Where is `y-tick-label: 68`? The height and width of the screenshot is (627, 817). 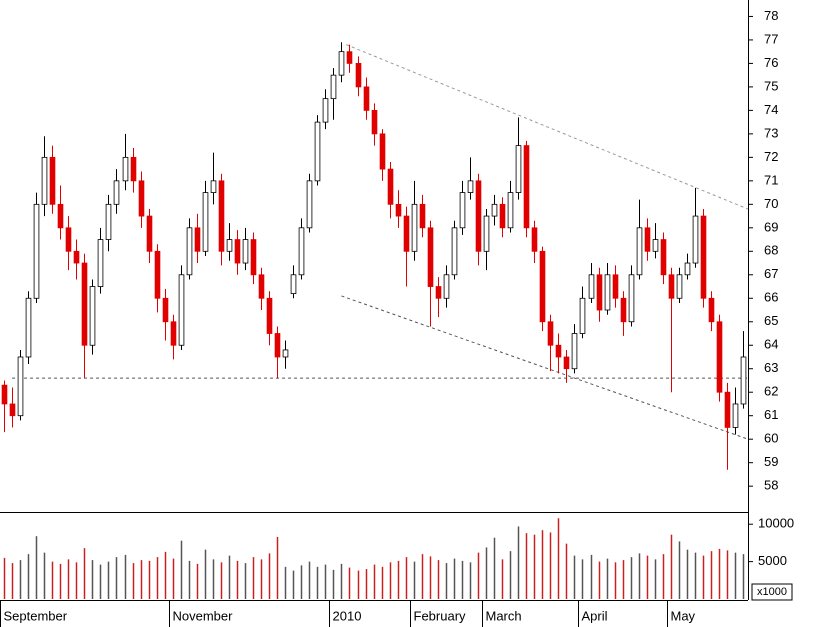
y-tick-label: 68 is located at coordinates (771, 250).